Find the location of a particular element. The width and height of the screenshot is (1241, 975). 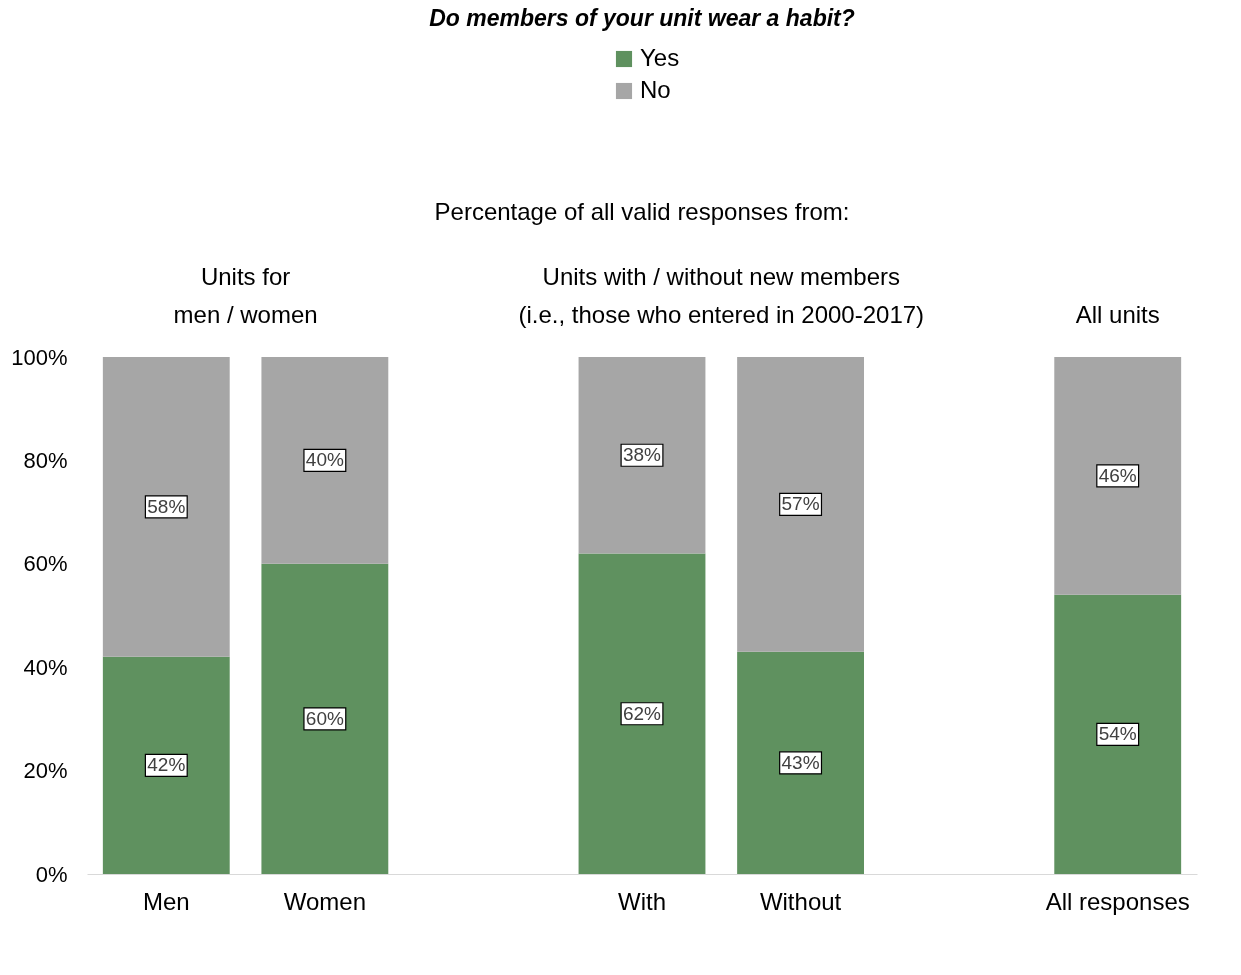

legend-label: Yes is located at coordinates (660, 57).